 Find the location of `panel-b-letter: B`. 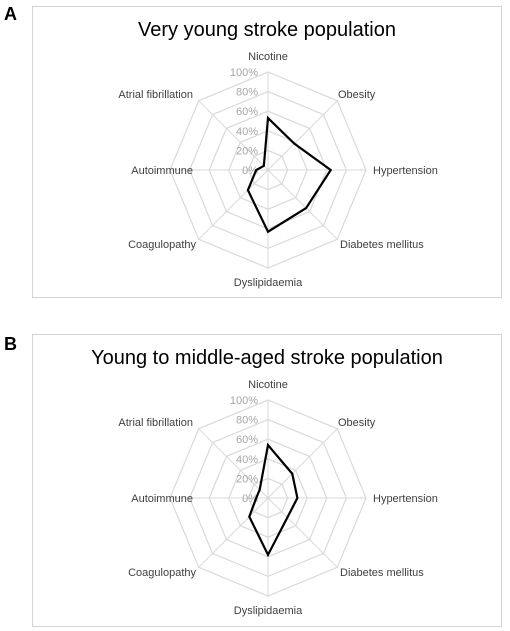

panel-b-letter: B is located at coordinates (10, 344).